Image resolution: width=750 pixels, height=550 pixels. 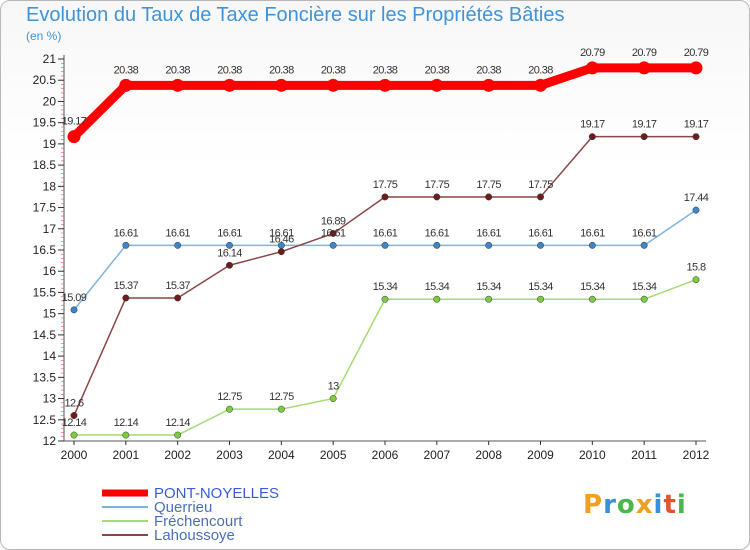 I want to click on data-label: 15.09, so click(x=74, y=298).